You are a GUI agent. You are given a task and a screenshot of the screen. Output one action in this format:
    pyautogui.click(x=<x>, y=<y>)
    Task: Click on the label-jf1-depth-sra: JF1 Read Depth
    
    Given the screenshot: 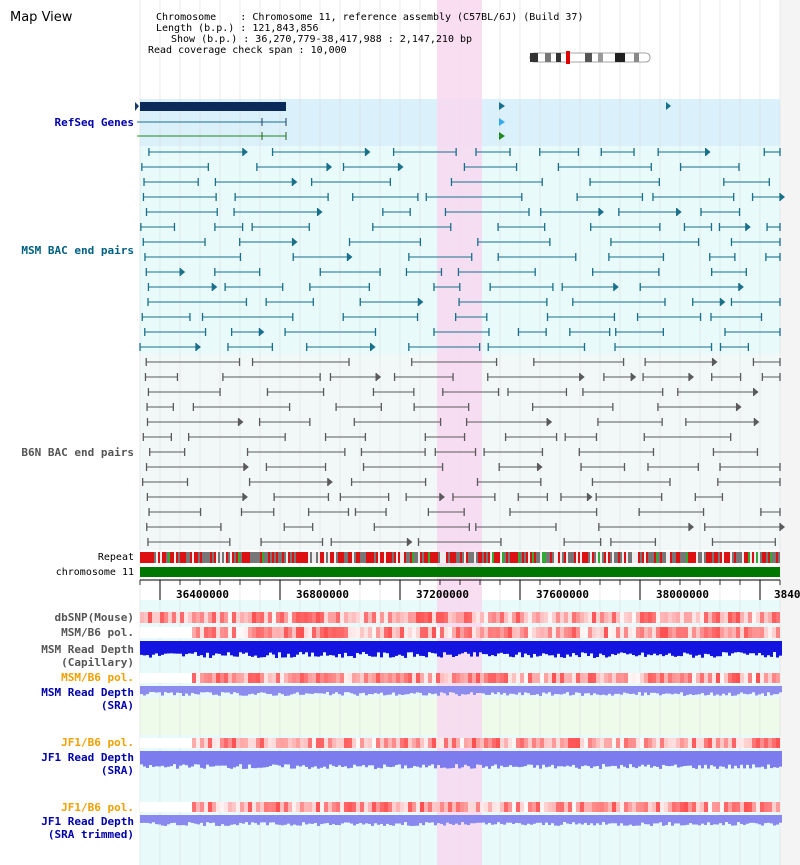 What is the action you would take?
    pyautogui.click(x=87, y=757)
    